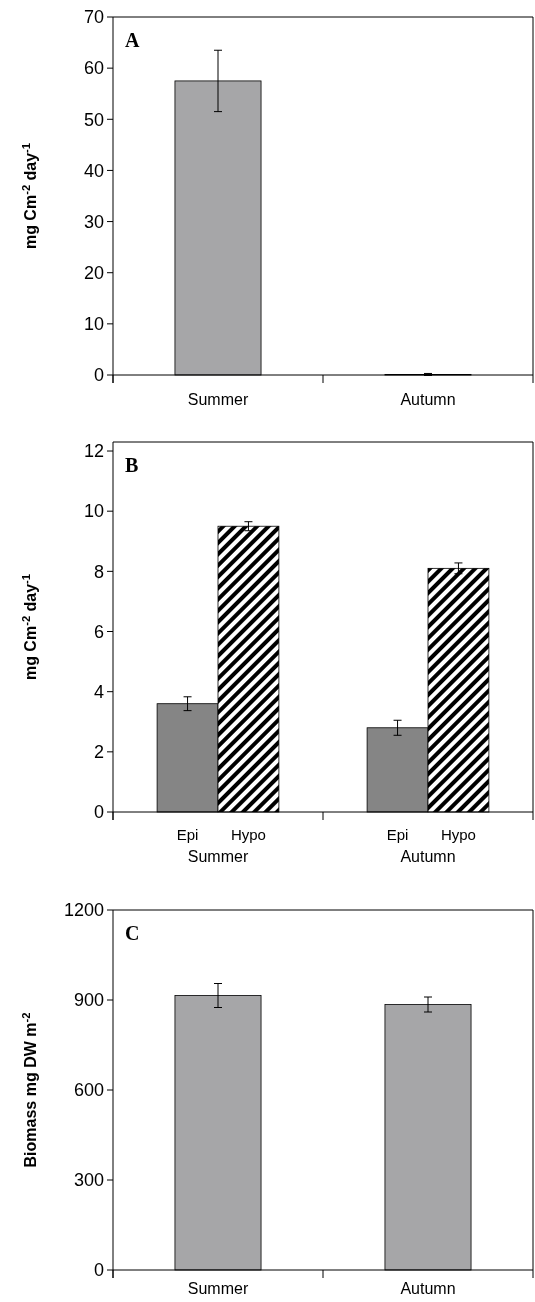 The height and width of the screenshot is (1302, 535). Describe the element at coordinates (132, 933) in the screenshot. I see `annotation: C` at that location.